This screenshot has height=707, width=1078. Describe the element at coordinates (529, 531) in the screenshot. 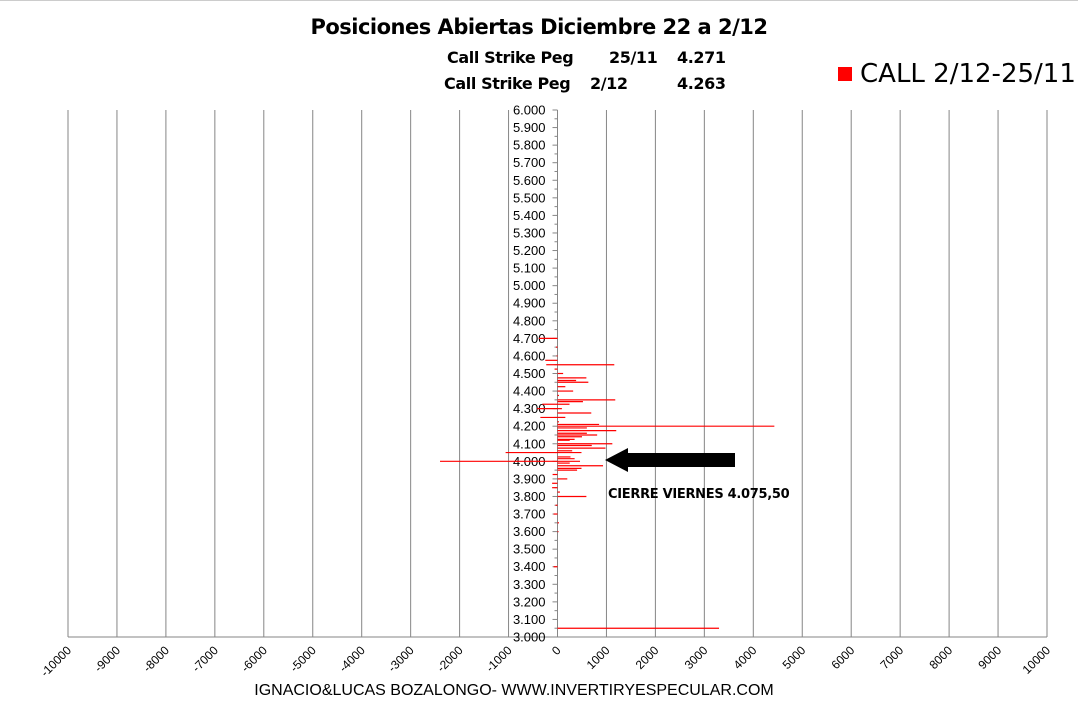

I see `y-tick-label: 3.600` at that location.